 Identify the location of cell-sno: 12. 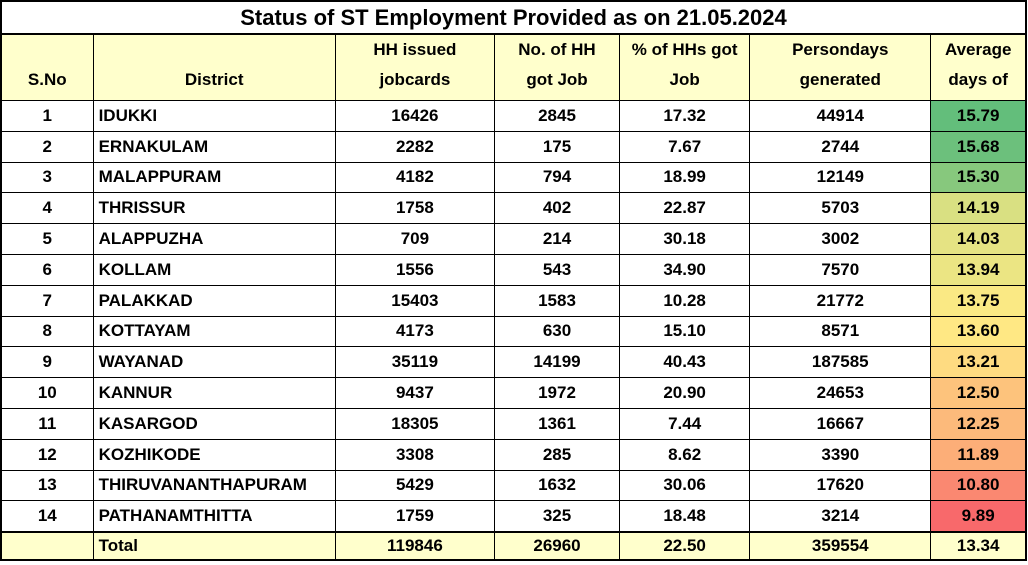
(47, 454).